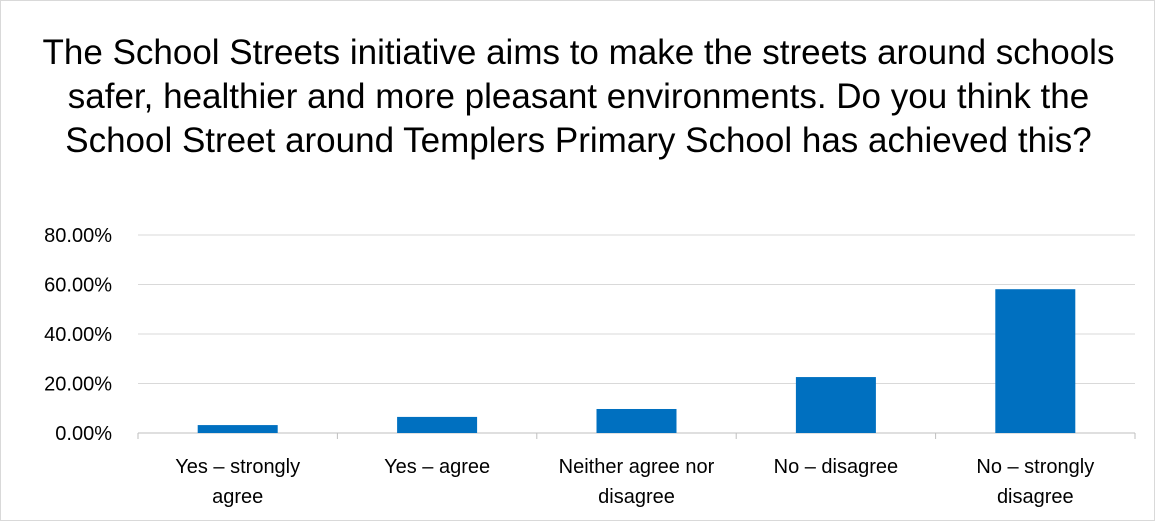 This screenshot has width=1155, height=521. I want to click on y-tick-label: 40.00%, so click(78, 335).